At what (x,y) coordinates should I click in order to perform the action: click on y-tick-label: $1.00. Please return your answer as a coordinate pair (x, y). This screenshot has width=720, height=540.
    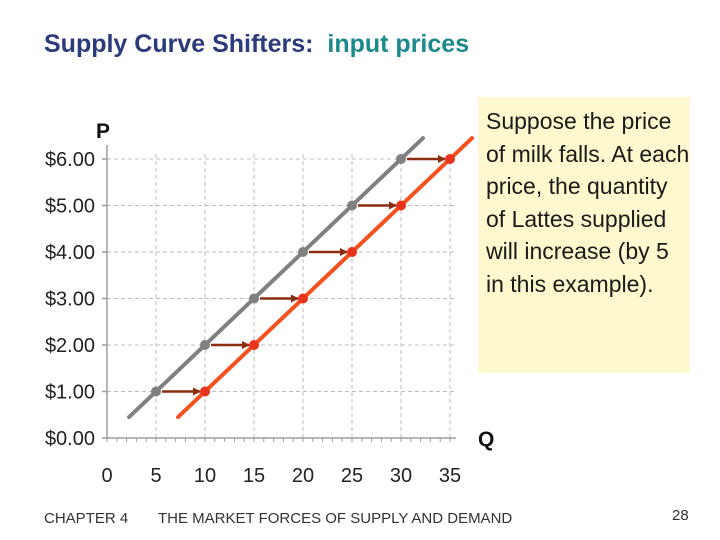
    Looking at the image, I should click on (70, 393).